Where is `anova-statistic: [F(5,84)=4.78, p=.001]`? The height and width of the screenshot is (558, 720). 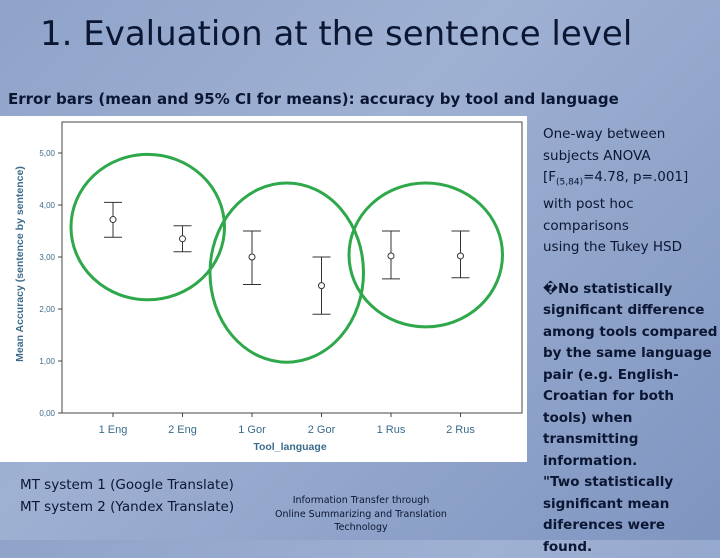 anova-statistic: [F(5,84)=4.78, p=.001] is located at coordinates (630, 180).